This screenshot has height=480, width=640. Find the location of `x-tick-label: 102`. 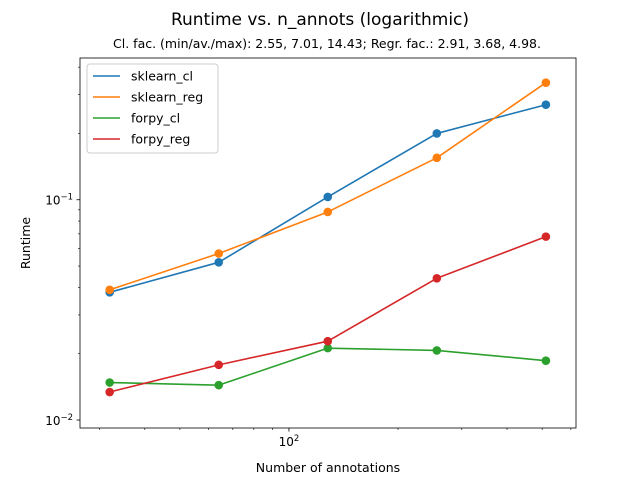

x-tick-label: 102 is located at coordinates (289, 441).